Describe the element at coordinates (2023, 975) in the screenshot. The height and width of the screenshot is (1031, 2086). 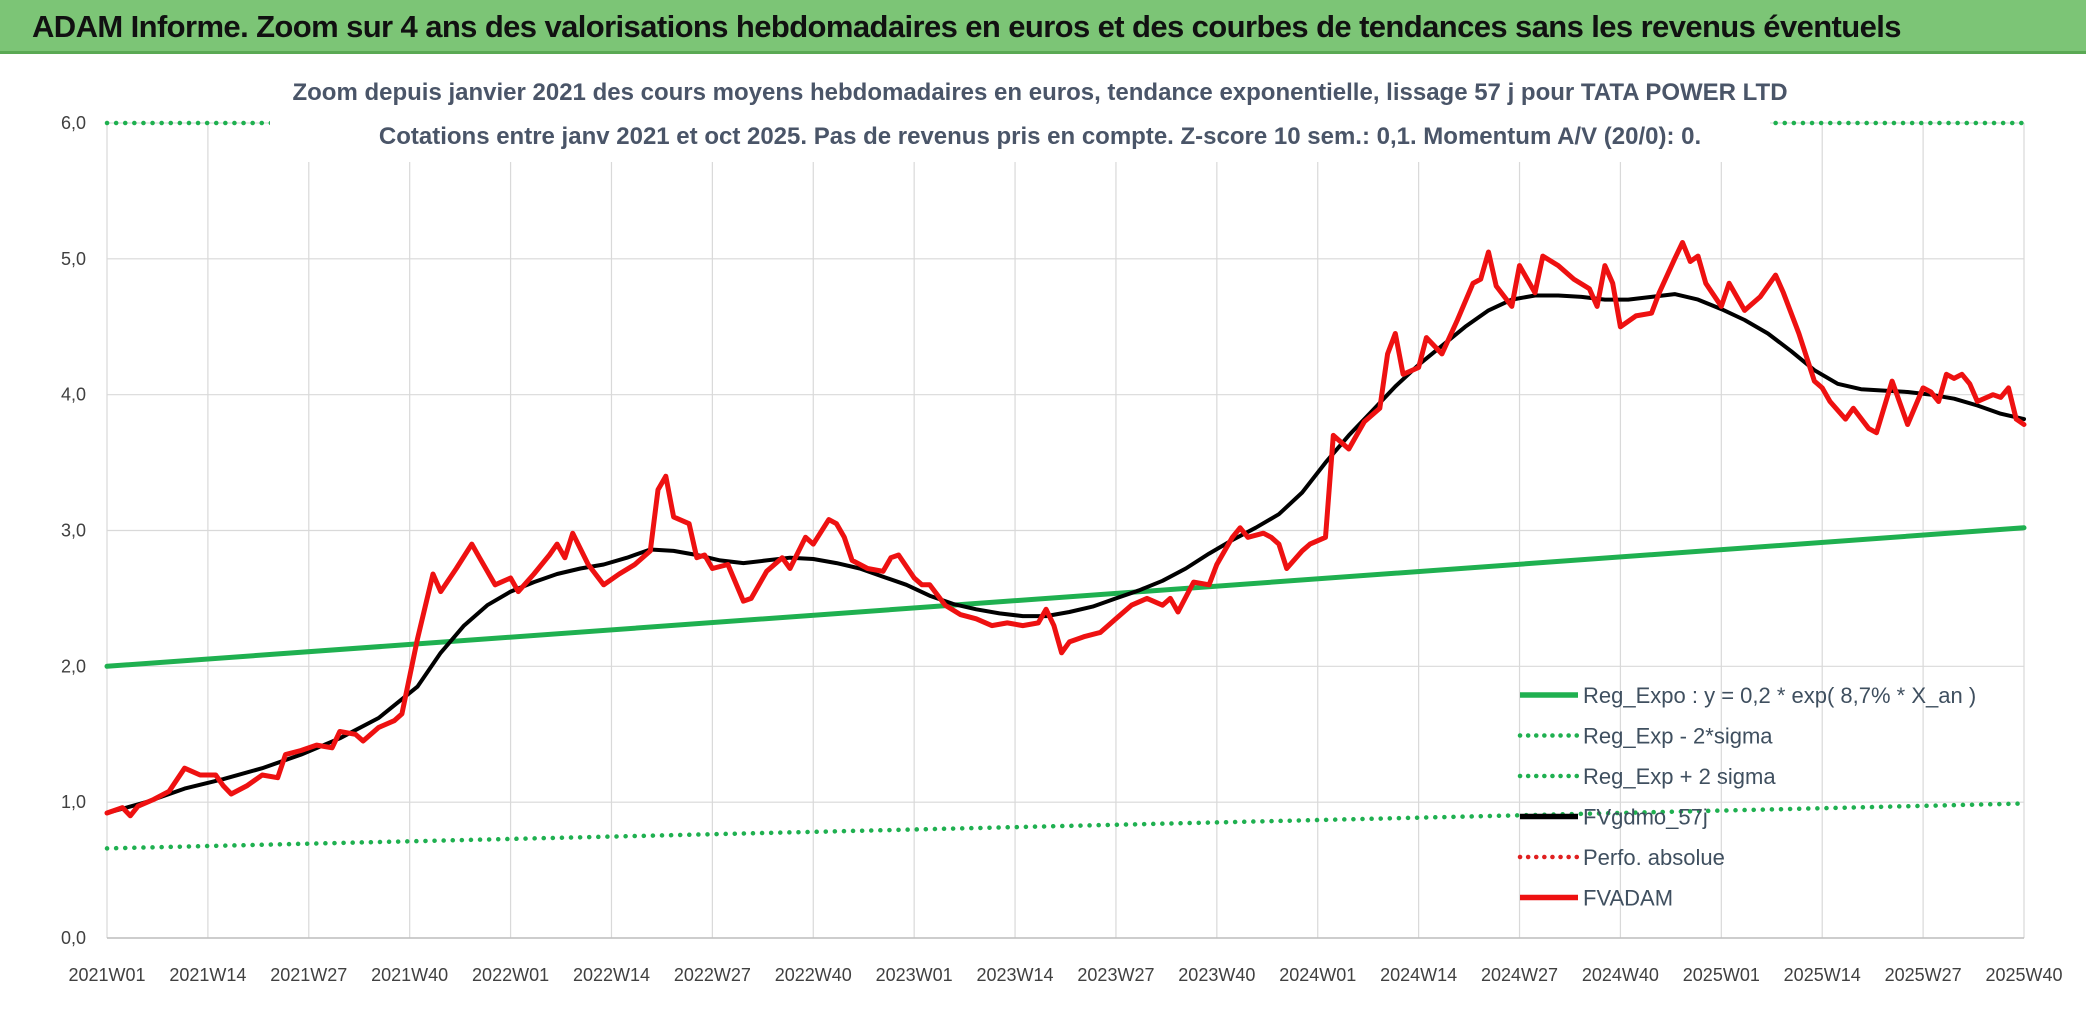
I see `x-tick-label: 2025W40` at that location.